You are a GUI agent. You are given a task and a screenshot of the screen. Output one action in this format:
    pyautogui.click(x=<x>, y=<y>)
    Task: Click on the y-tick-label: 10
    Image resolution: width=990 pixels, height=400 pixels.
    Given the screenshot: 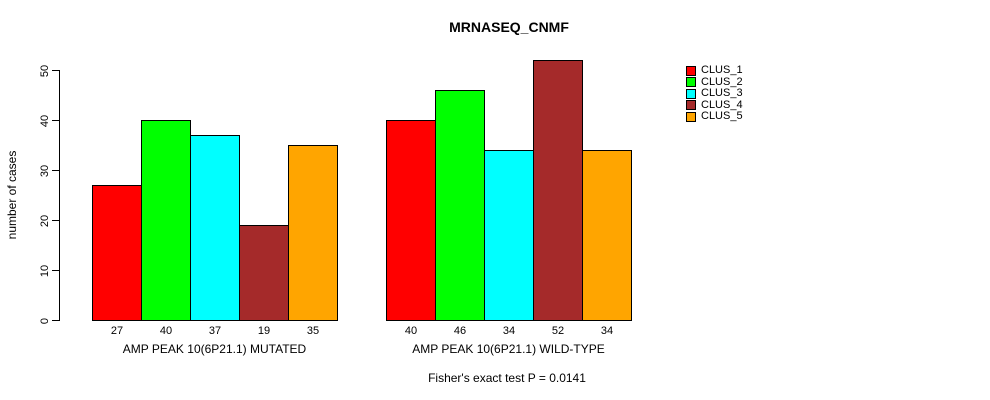 What is the action you would take?
    pyautogui.click(x=45, y=270)
    